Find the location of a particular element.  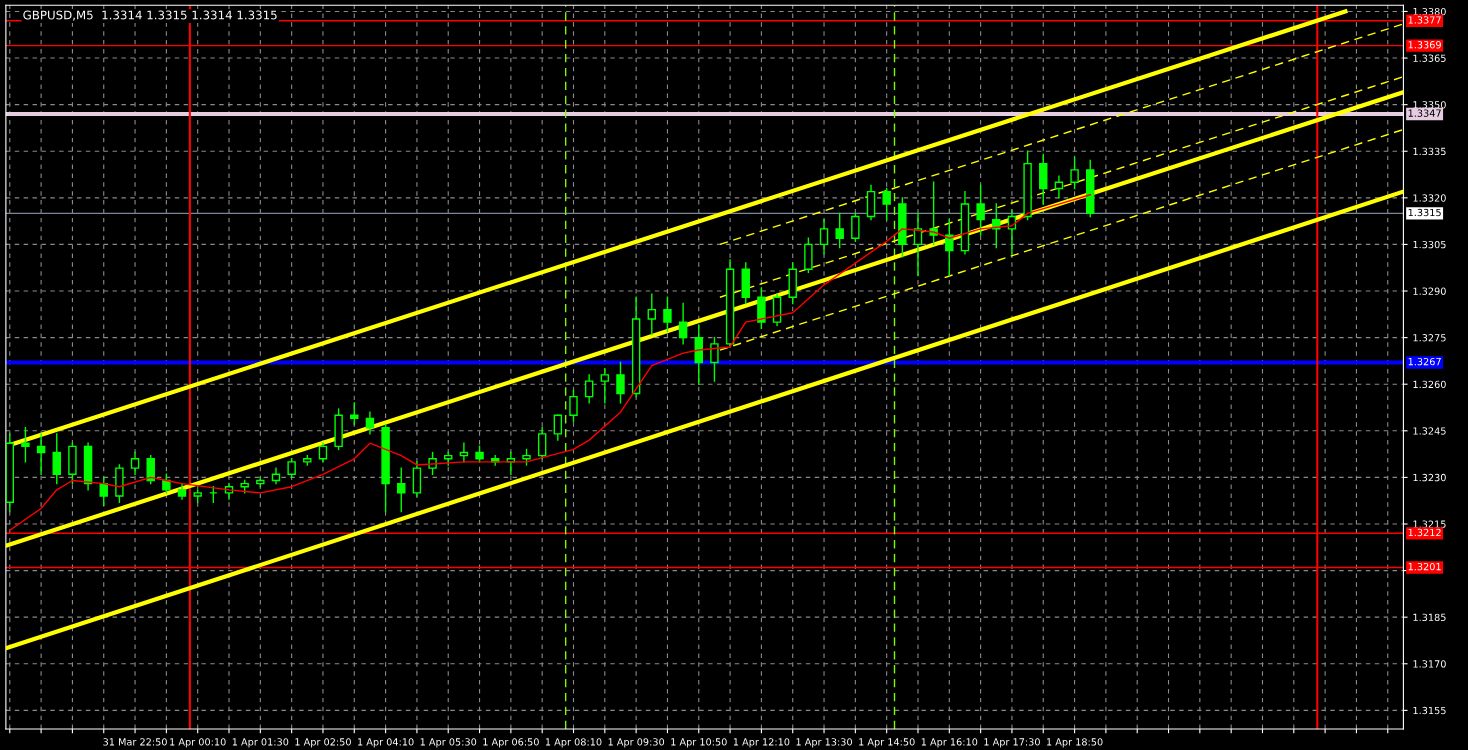

y-tick-label: 1.3320 is located at coordinates (1429, 198).